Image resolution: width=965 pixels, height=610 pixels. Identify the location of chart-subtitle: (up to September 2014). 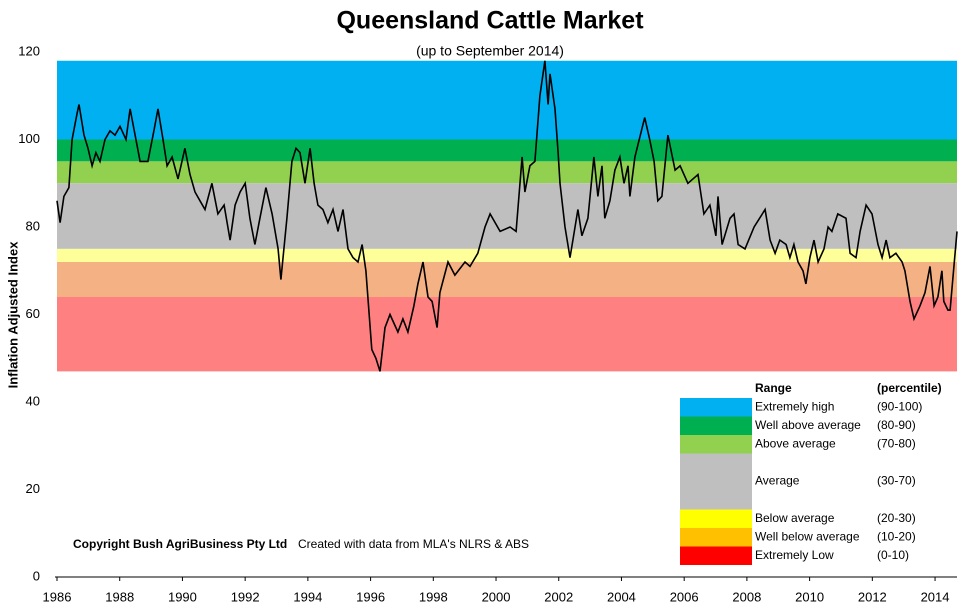
(490, 51).